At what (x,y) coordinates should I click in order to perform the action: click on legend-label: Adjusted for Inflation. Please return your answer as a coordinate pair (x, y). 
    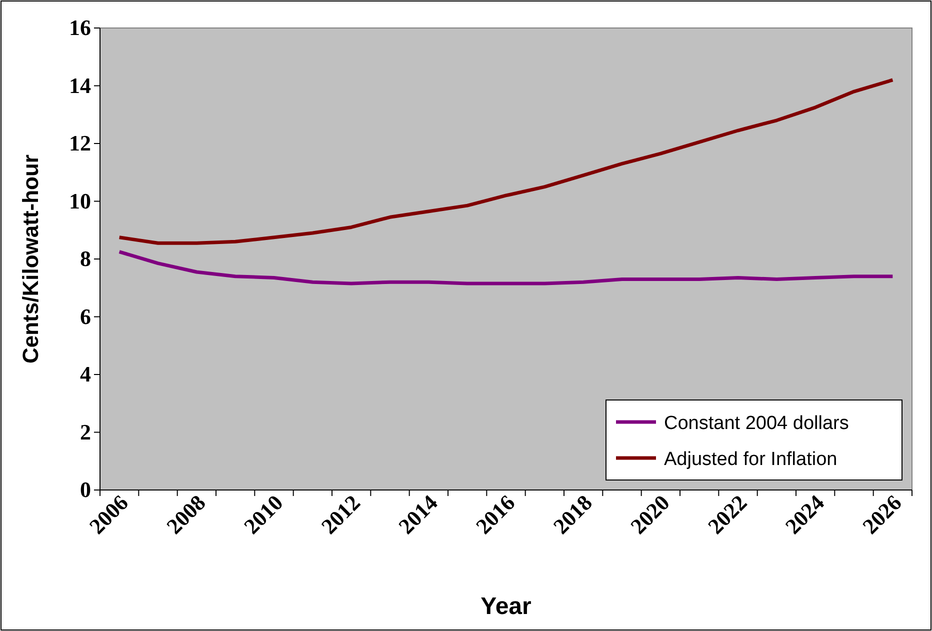
    Looking at the image, I should click on (751, 459).